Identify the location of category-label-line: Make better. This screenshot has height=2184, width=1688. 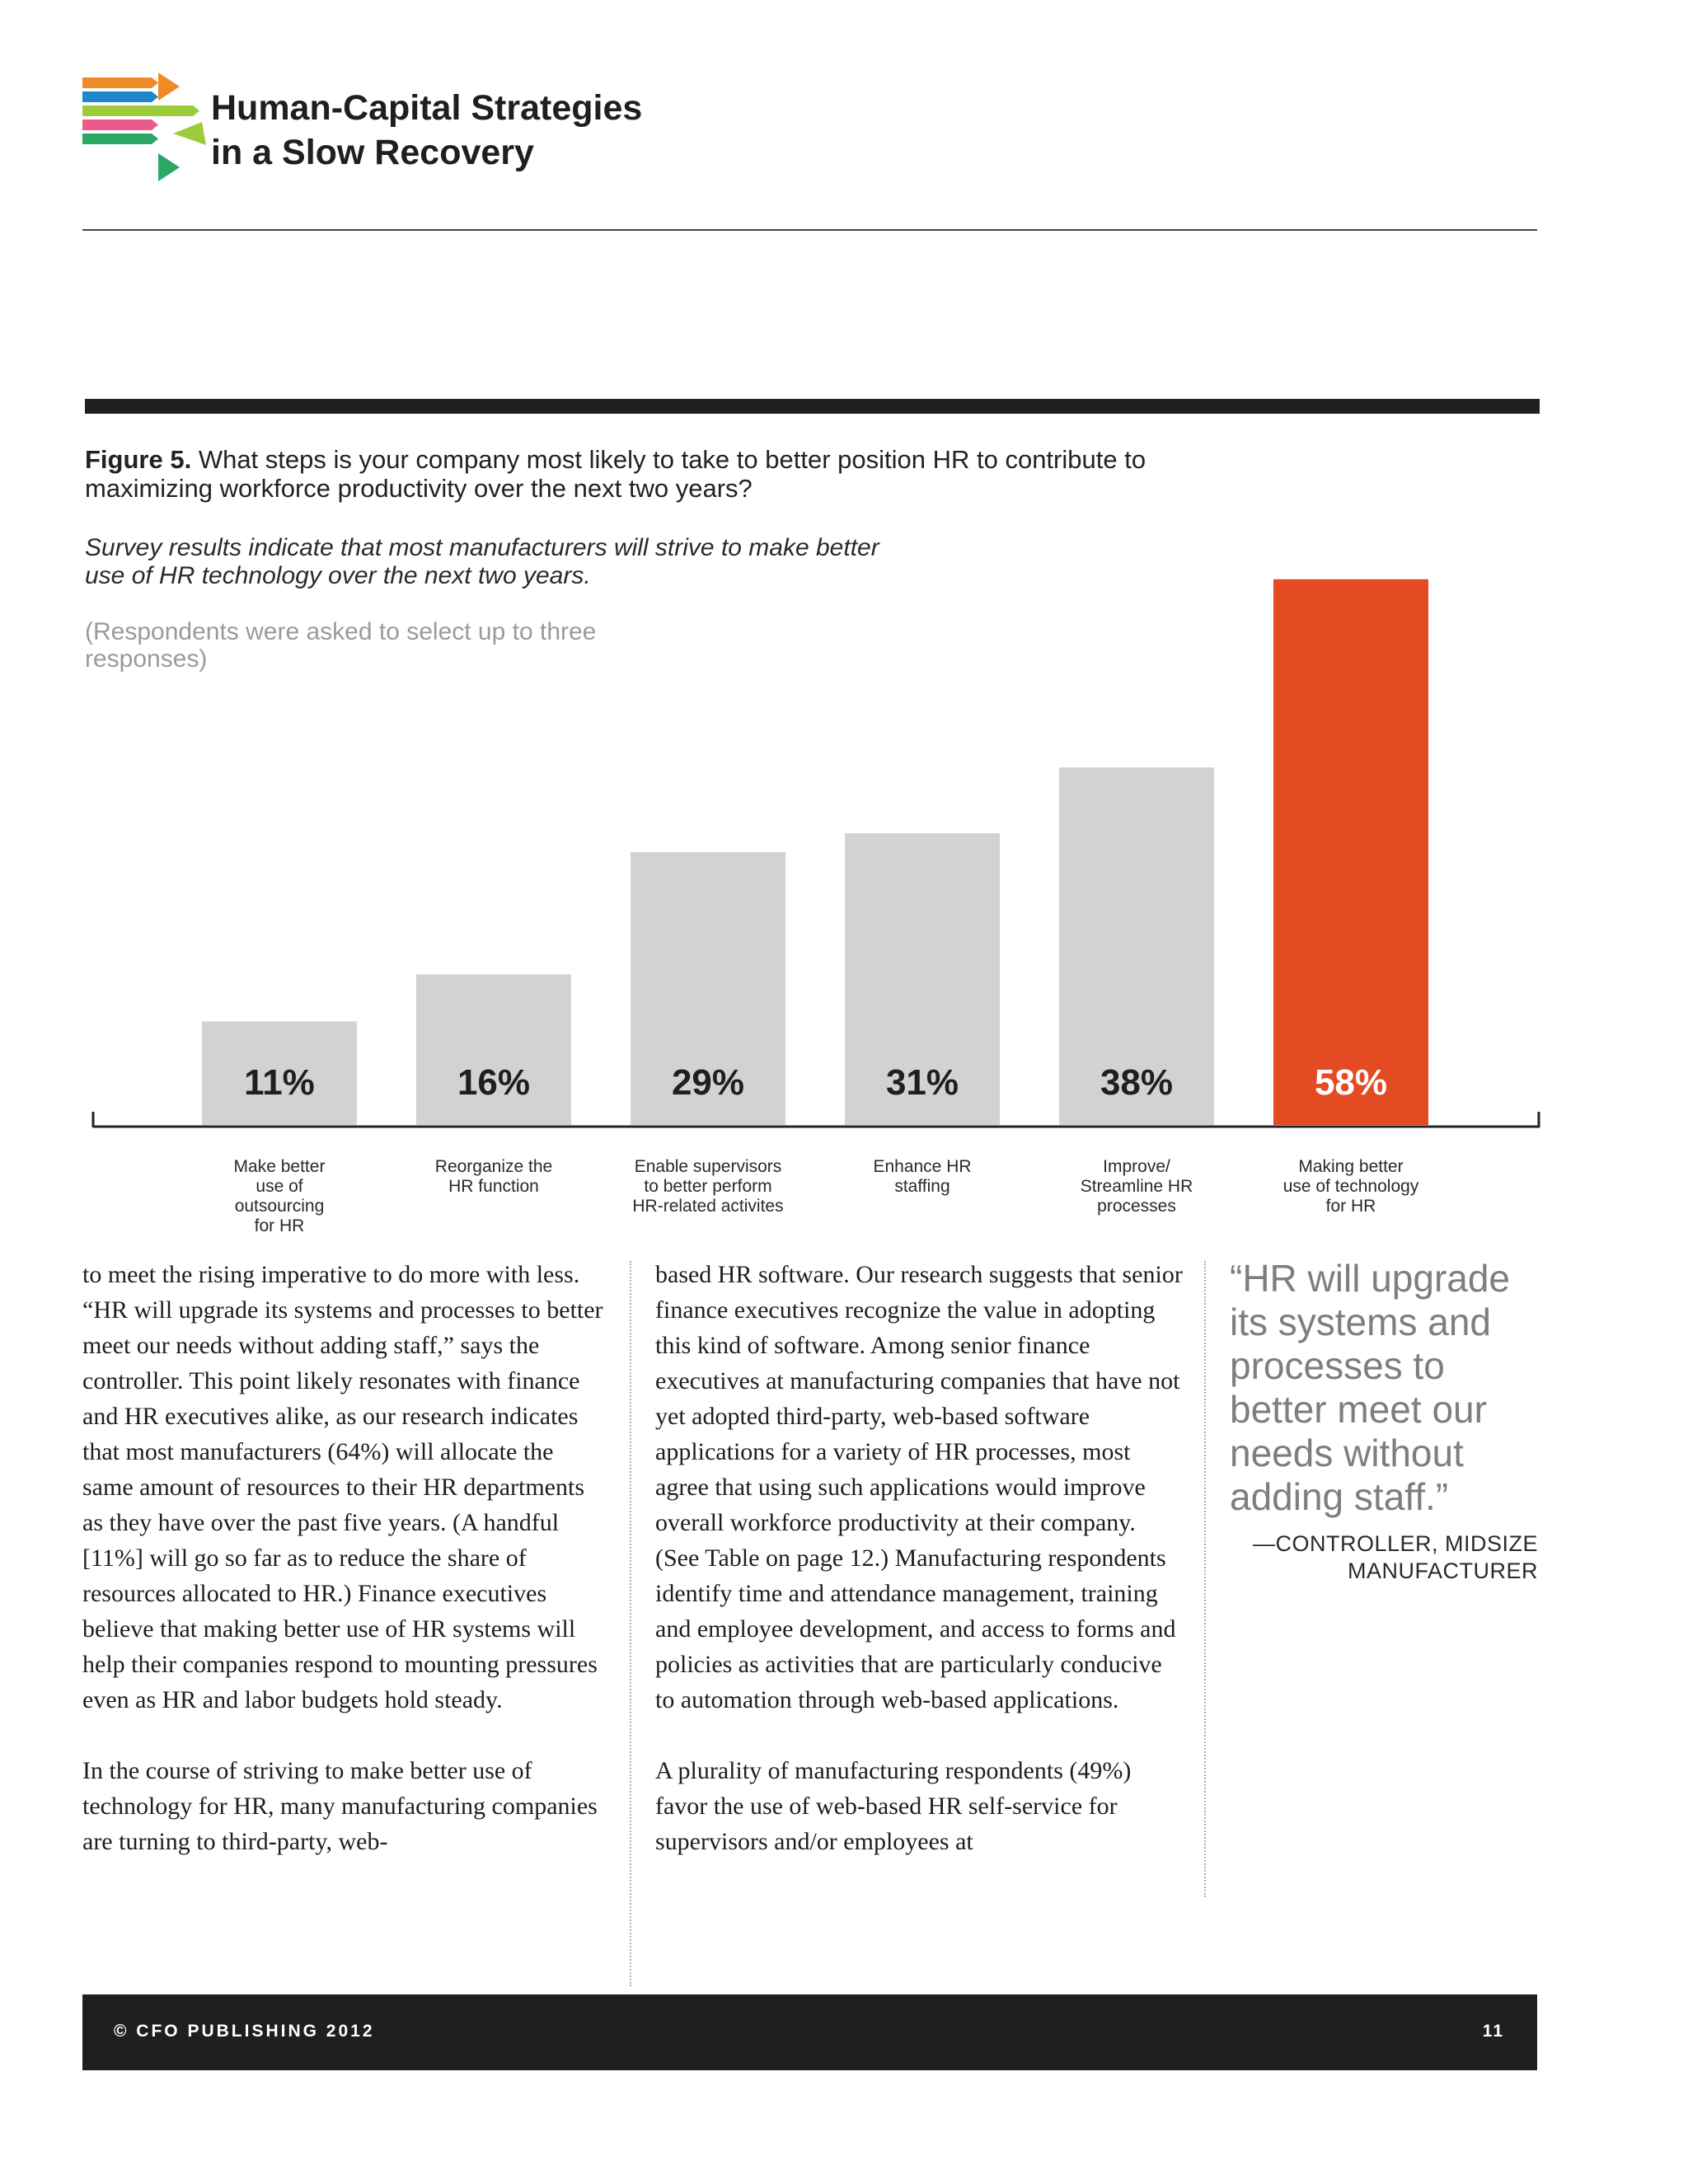
(280, 1166).